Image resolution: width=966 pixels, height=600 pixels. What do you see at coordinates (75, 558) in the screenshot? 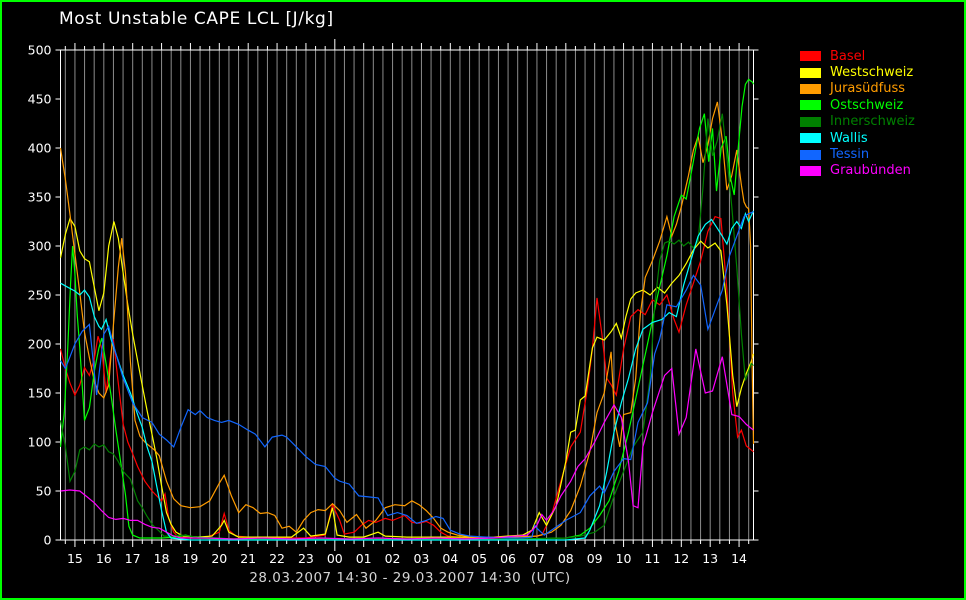
I see `x-tick-label: 15` at bounding box center [75, 558].